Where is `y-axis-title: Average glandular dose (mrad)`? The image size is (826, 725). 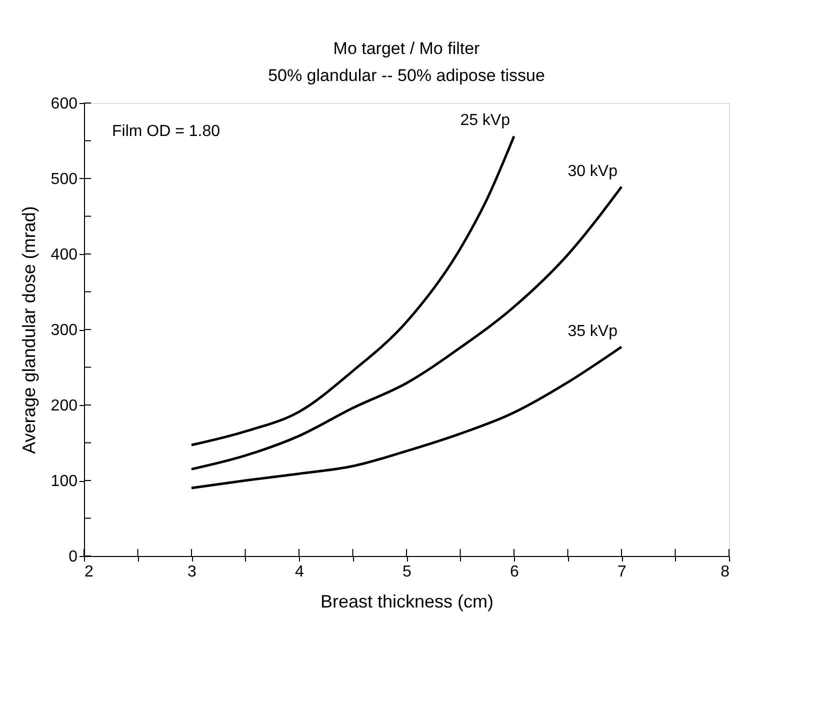
y-axis-title: Average glandular dose (mrad) is located at coordinates (28, 330).